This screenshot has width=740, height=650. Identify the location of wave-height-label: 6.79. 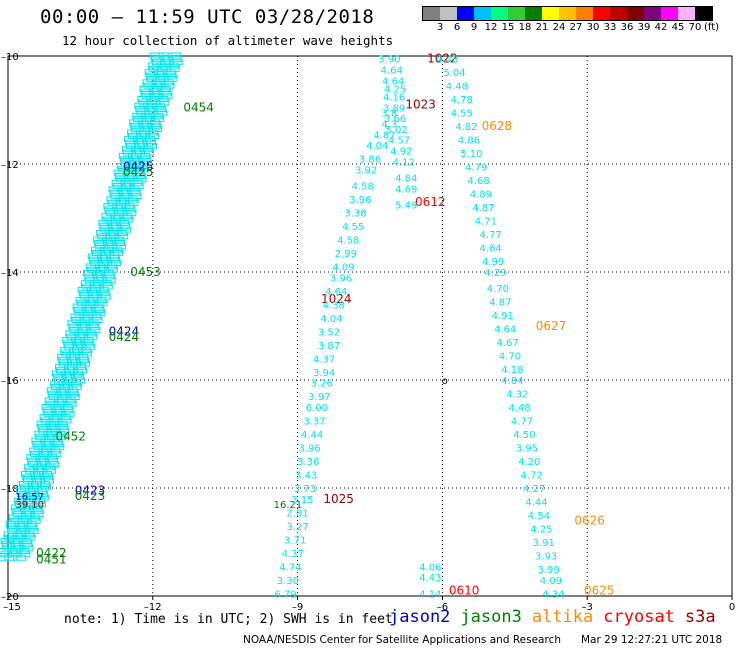
(285, 594).